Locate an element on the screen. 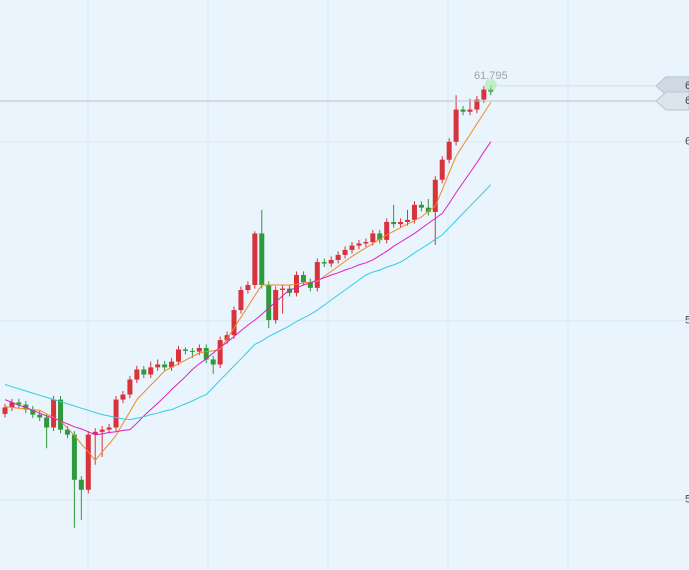 This screenshot has width=689, height=570. annotation: 61.795 is located at coordinates (491, 76).